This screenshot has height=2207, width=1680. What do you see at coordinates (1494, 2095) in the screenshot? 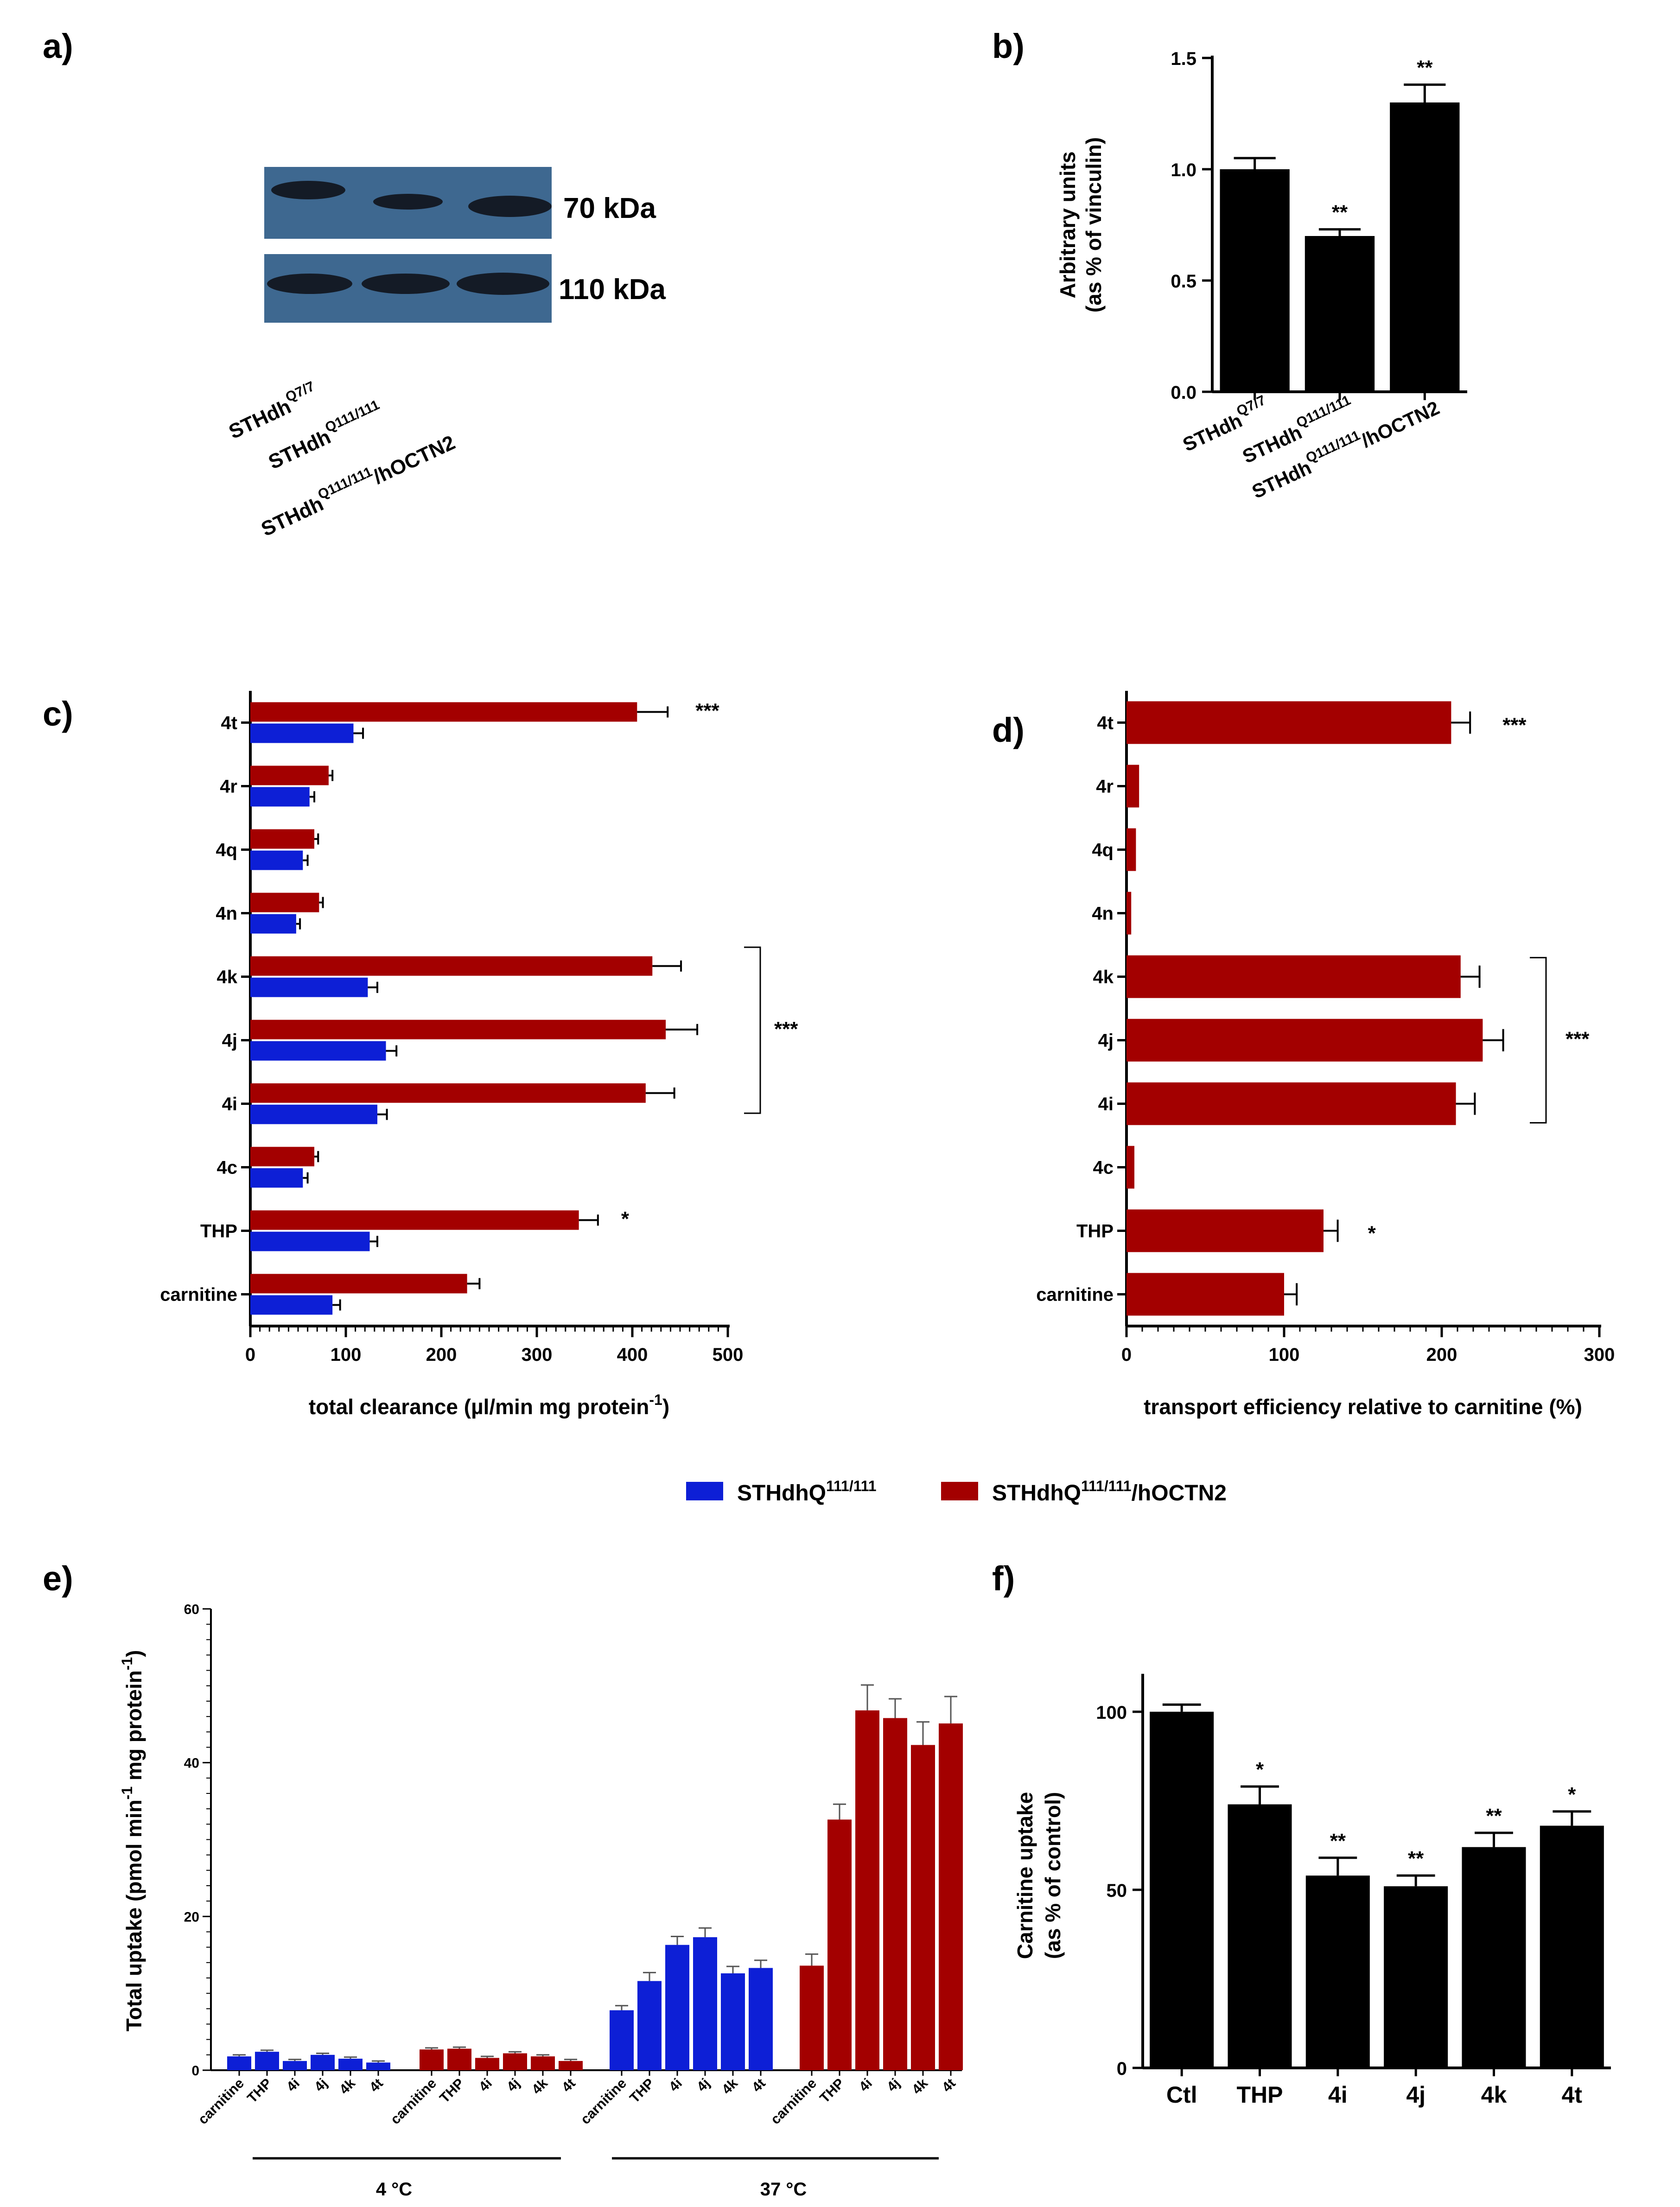
I see `x-tick-label: 4k` at bounding box center [1494, 2095].